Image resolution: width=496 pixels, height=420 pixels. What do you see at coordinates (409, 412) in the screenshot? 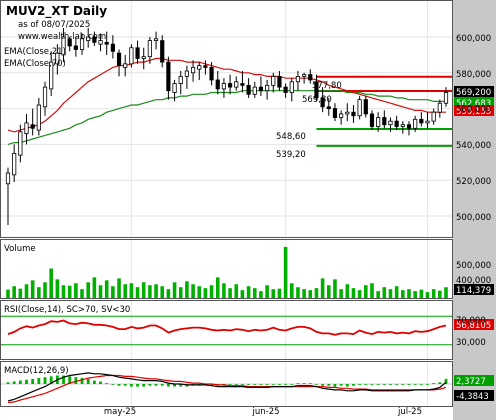
I see `x-label-jul: jul-25` at bounding box center [409, 412].